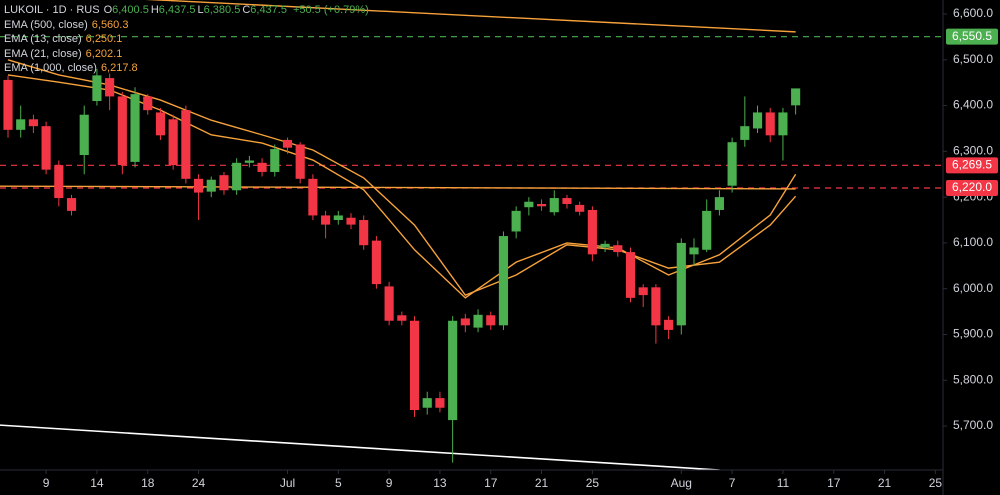 This screenshot has height=495, width=1000. What do you see at coordinates (97, 483) in the screenshot?
I see `x-tick-label: 14` at bounding box center [97, 483].